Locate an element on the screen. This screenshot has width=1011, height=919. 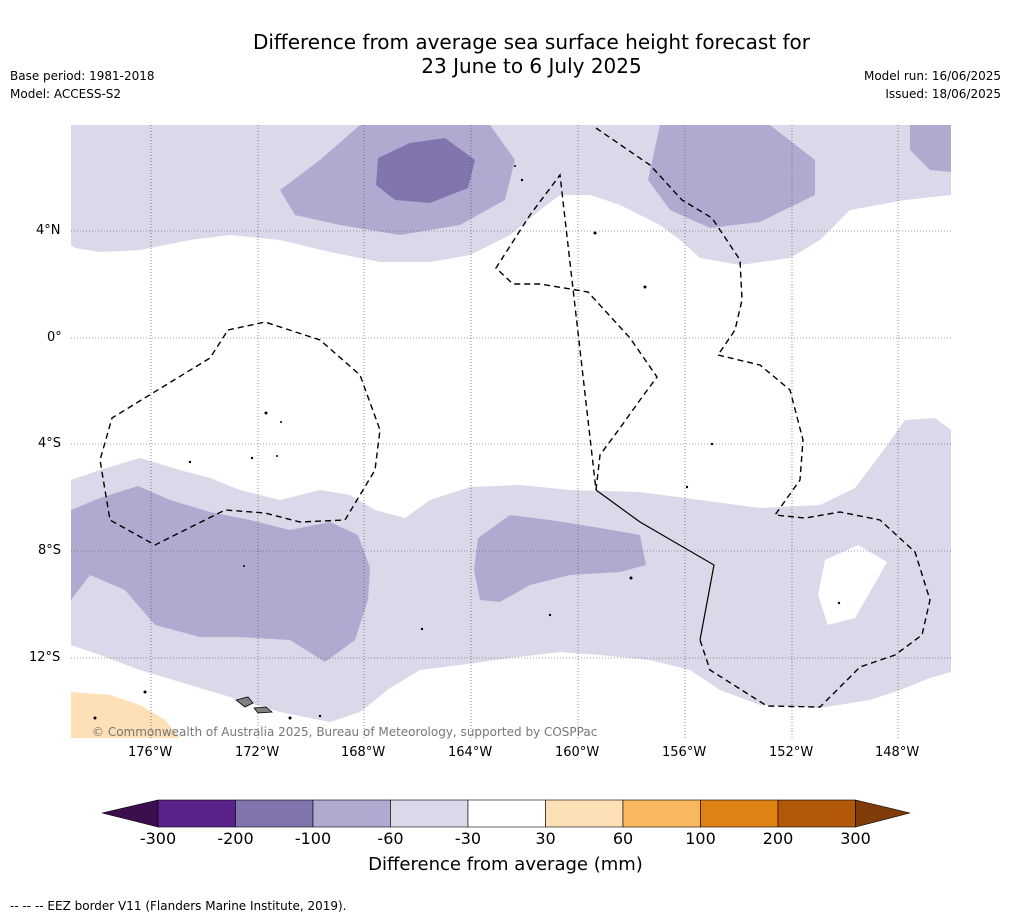
colorbar-tick: -100 is located at coordinates (313, 838).